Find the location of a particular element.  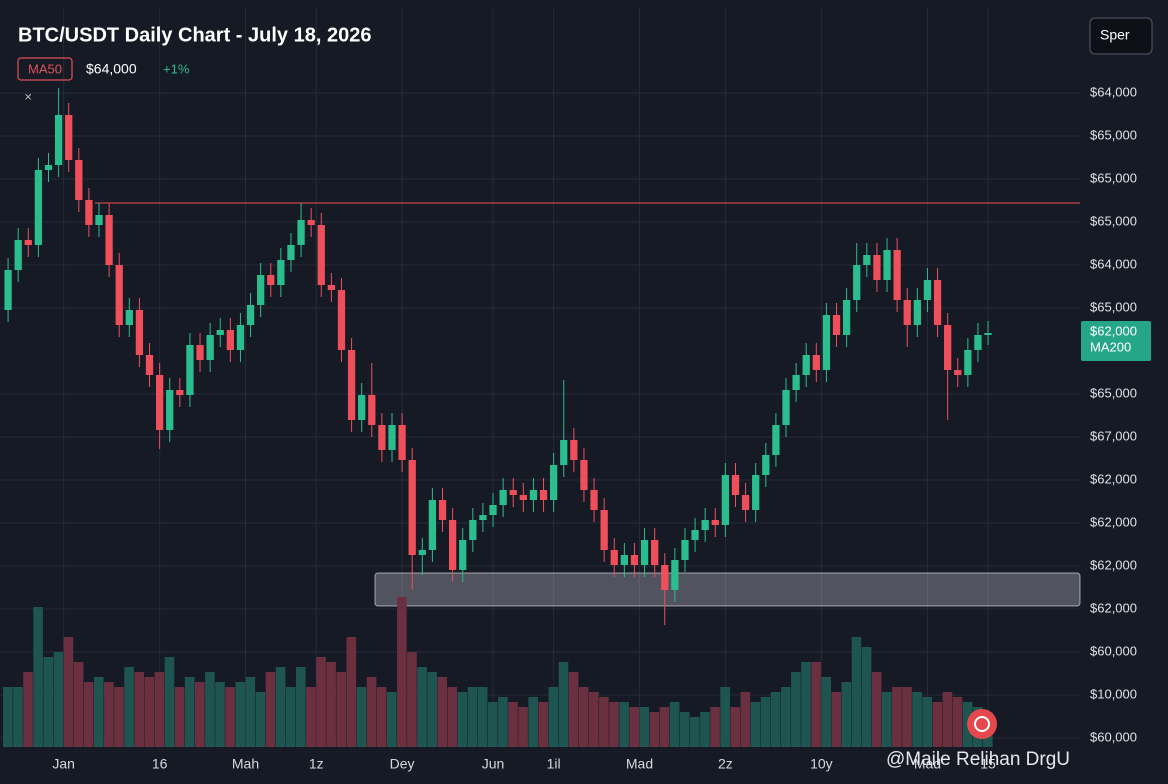

x-tick-label: Mah is located at coordinates (245, 764).